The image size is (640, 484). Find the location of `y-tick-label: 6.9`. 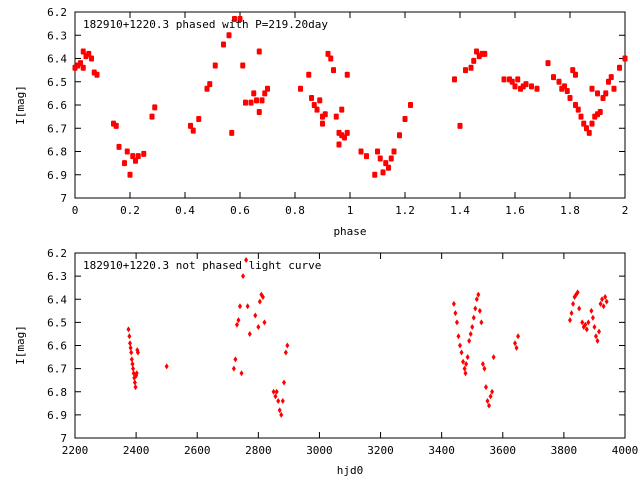

y-tick-label: 6.9 is located at coordinates (57, 415).